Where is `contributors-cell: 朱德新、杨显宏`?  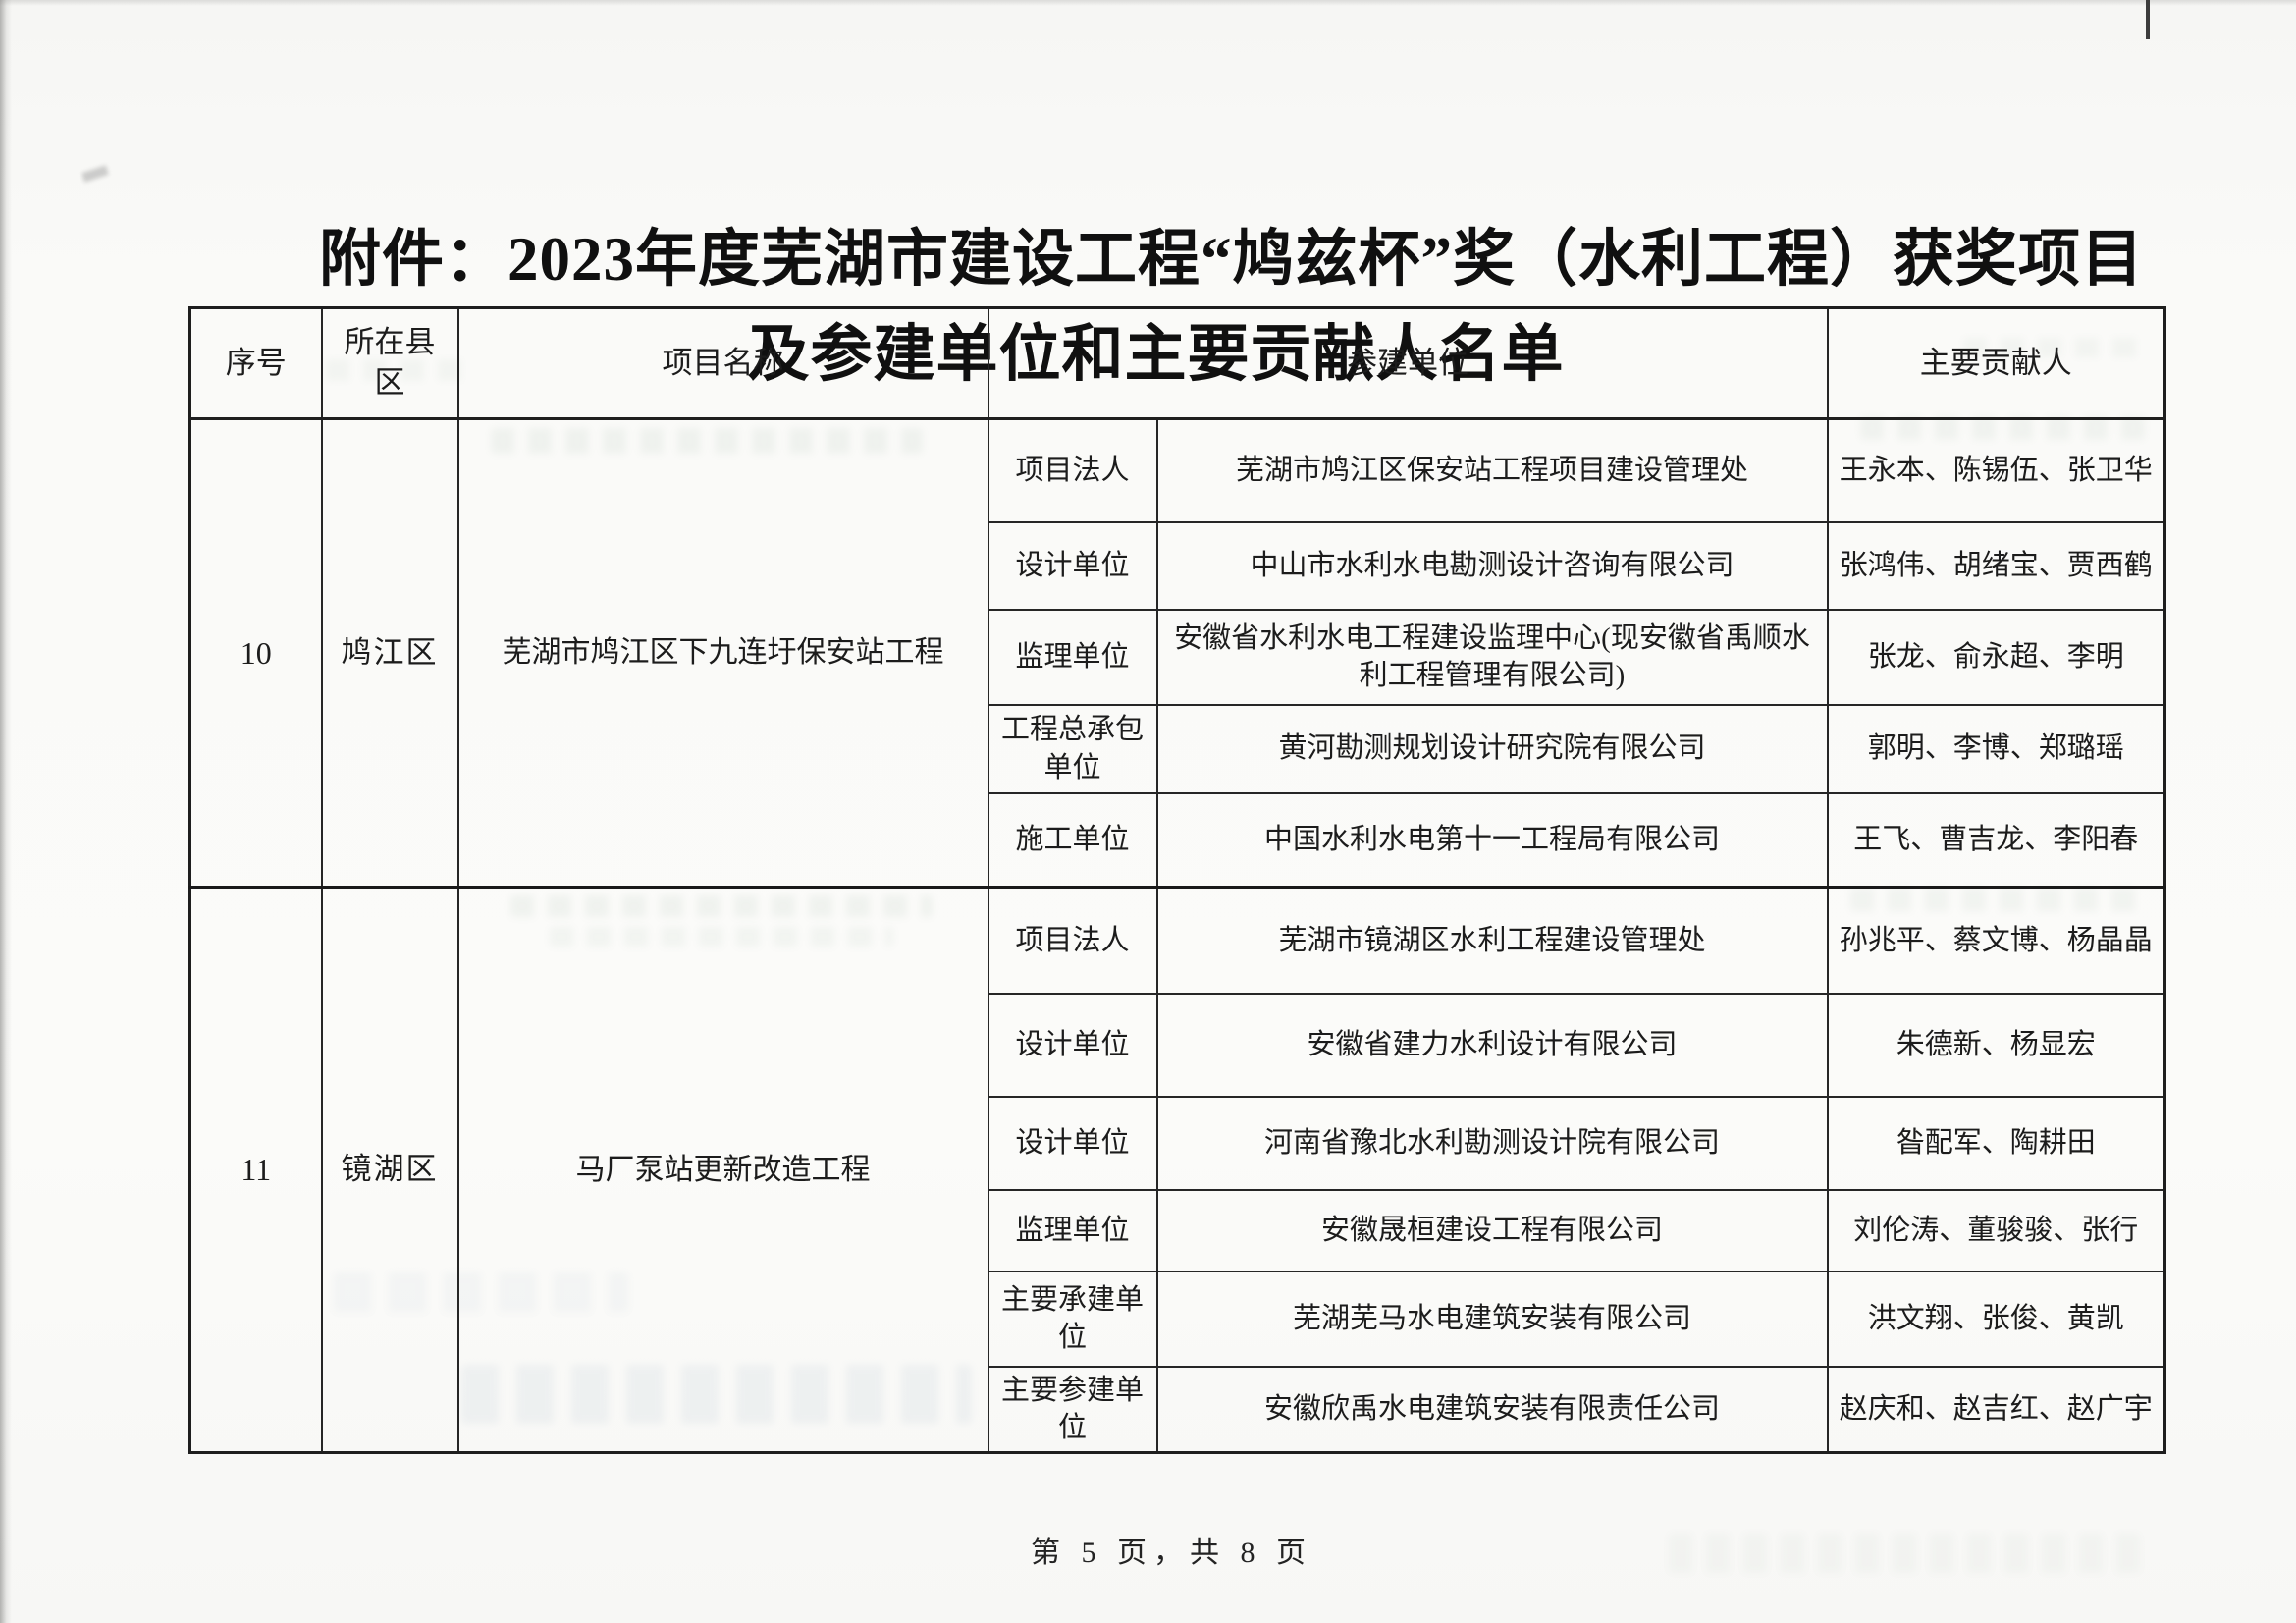 contributors-cell: 朱德新、杨显宏 is located at coordinates (1996, 1045).